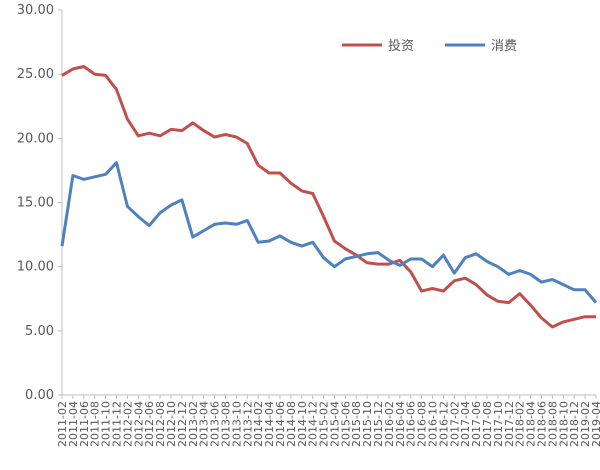  Describe the element at coordinates (302, 424) in the screenshot. I see `x-tick-label: 2014-10` at that location.